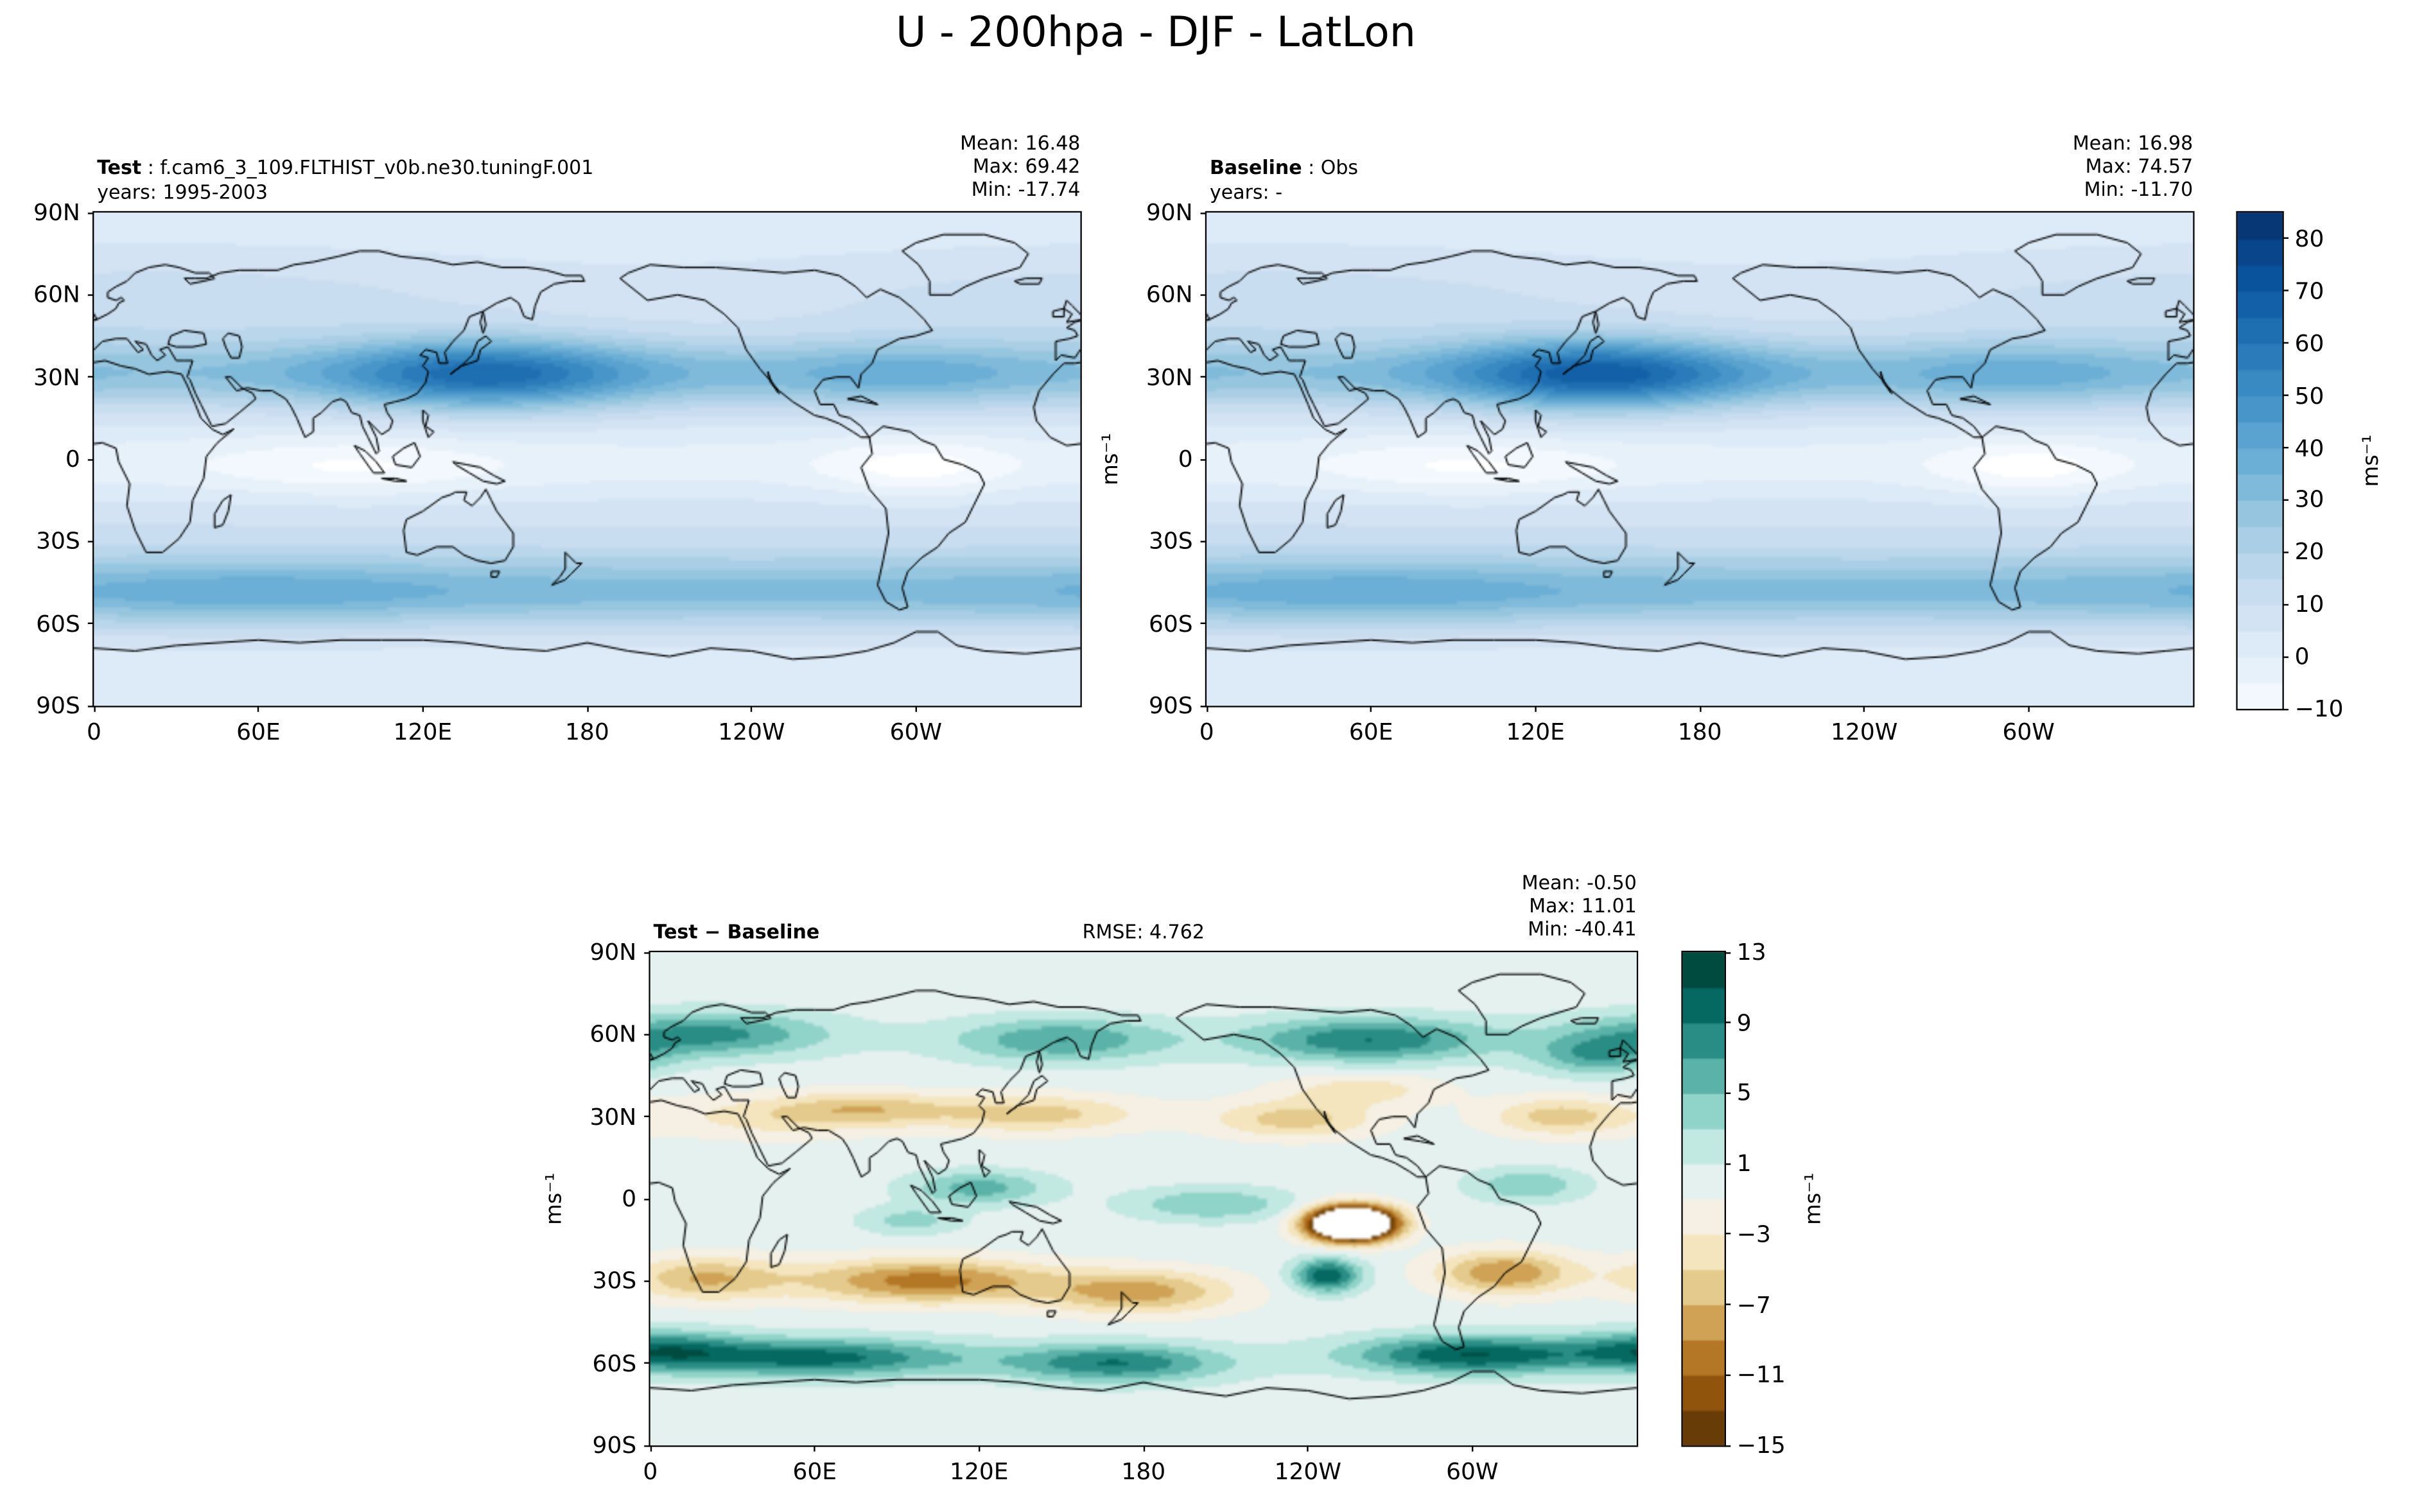 This screenshot has width=2415, height=1512. I want to click on colorbar-tick-label: 30, so click(2309, 499).